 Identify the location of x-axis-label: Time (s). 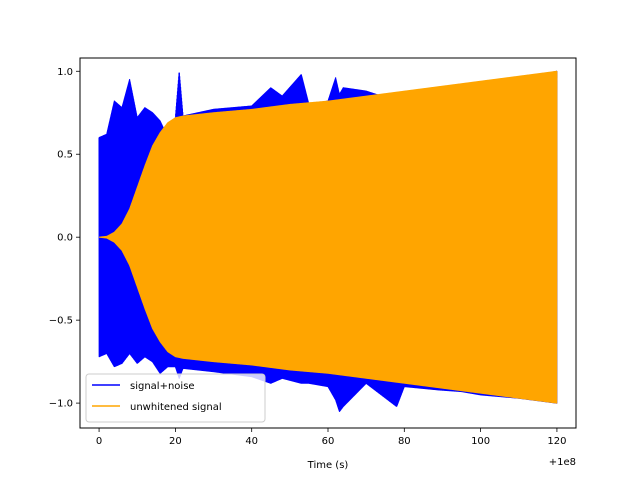
(328, 465).